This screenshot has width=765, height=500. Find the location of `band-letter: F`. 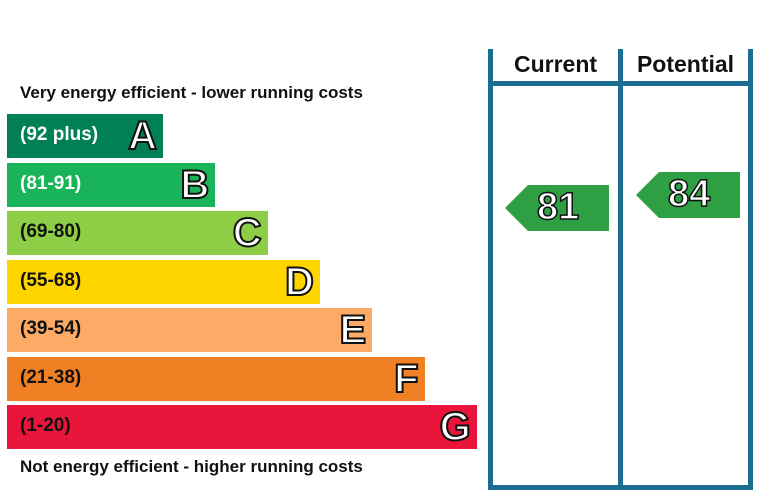

band-letter: F is located at coordinates (406, 379).